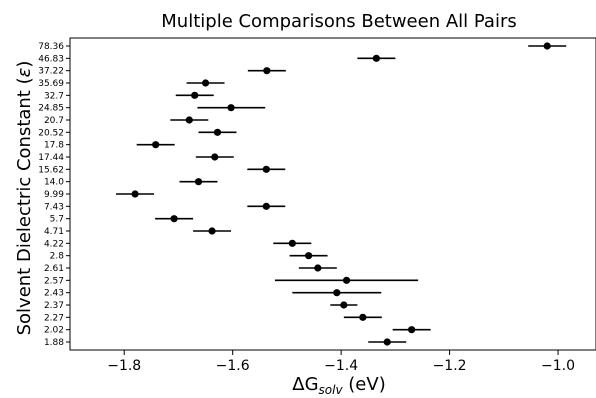 The image size is (596, 398). I want to click on y-tick-label: 4.71, so click(54, 232).